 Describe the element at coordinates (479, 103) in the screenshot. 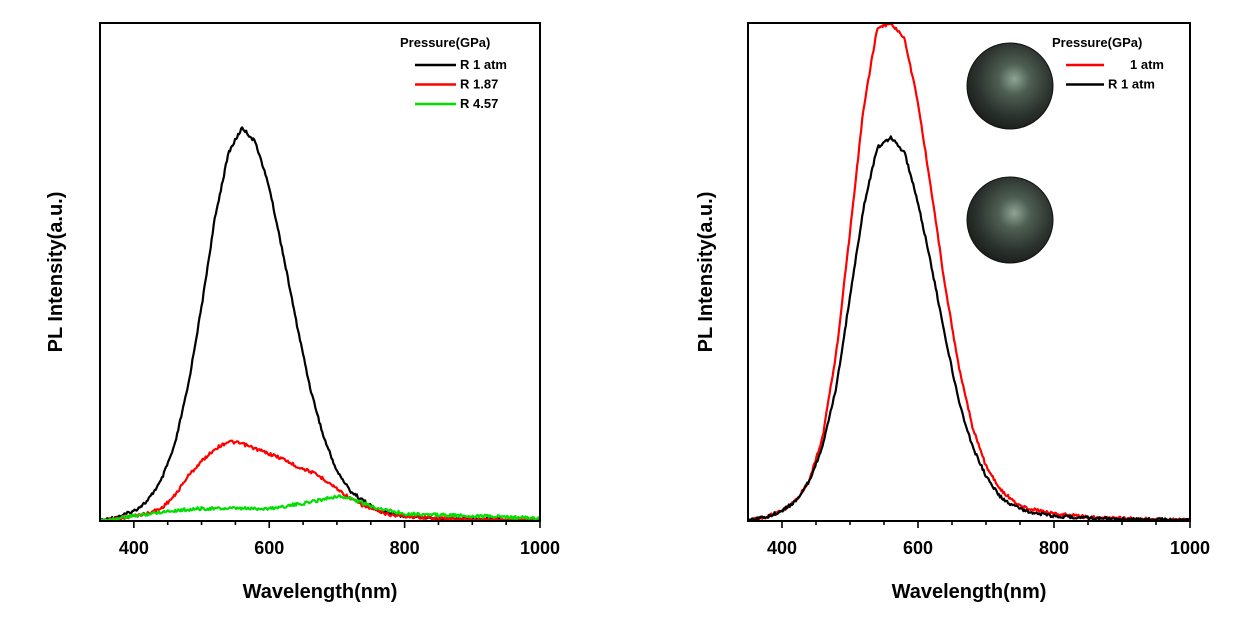

I see `legend-label: R 4.57` at that location.